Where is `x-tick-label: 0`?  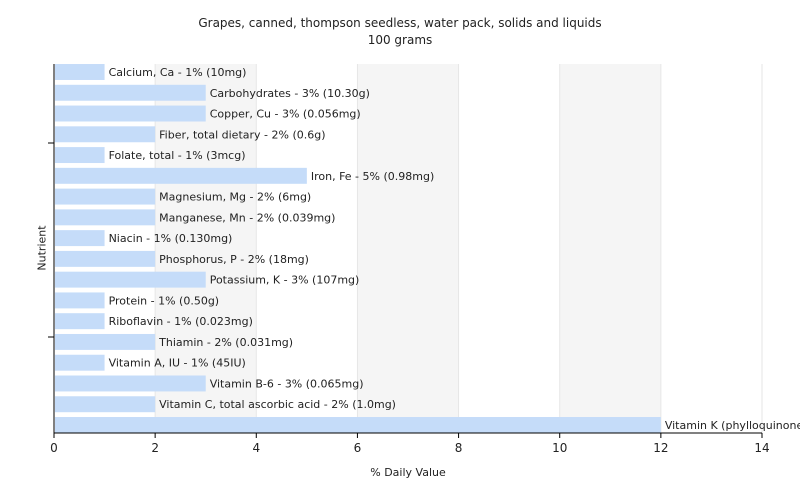 x-tick-label: 0 is located at coordinates (54, 448).